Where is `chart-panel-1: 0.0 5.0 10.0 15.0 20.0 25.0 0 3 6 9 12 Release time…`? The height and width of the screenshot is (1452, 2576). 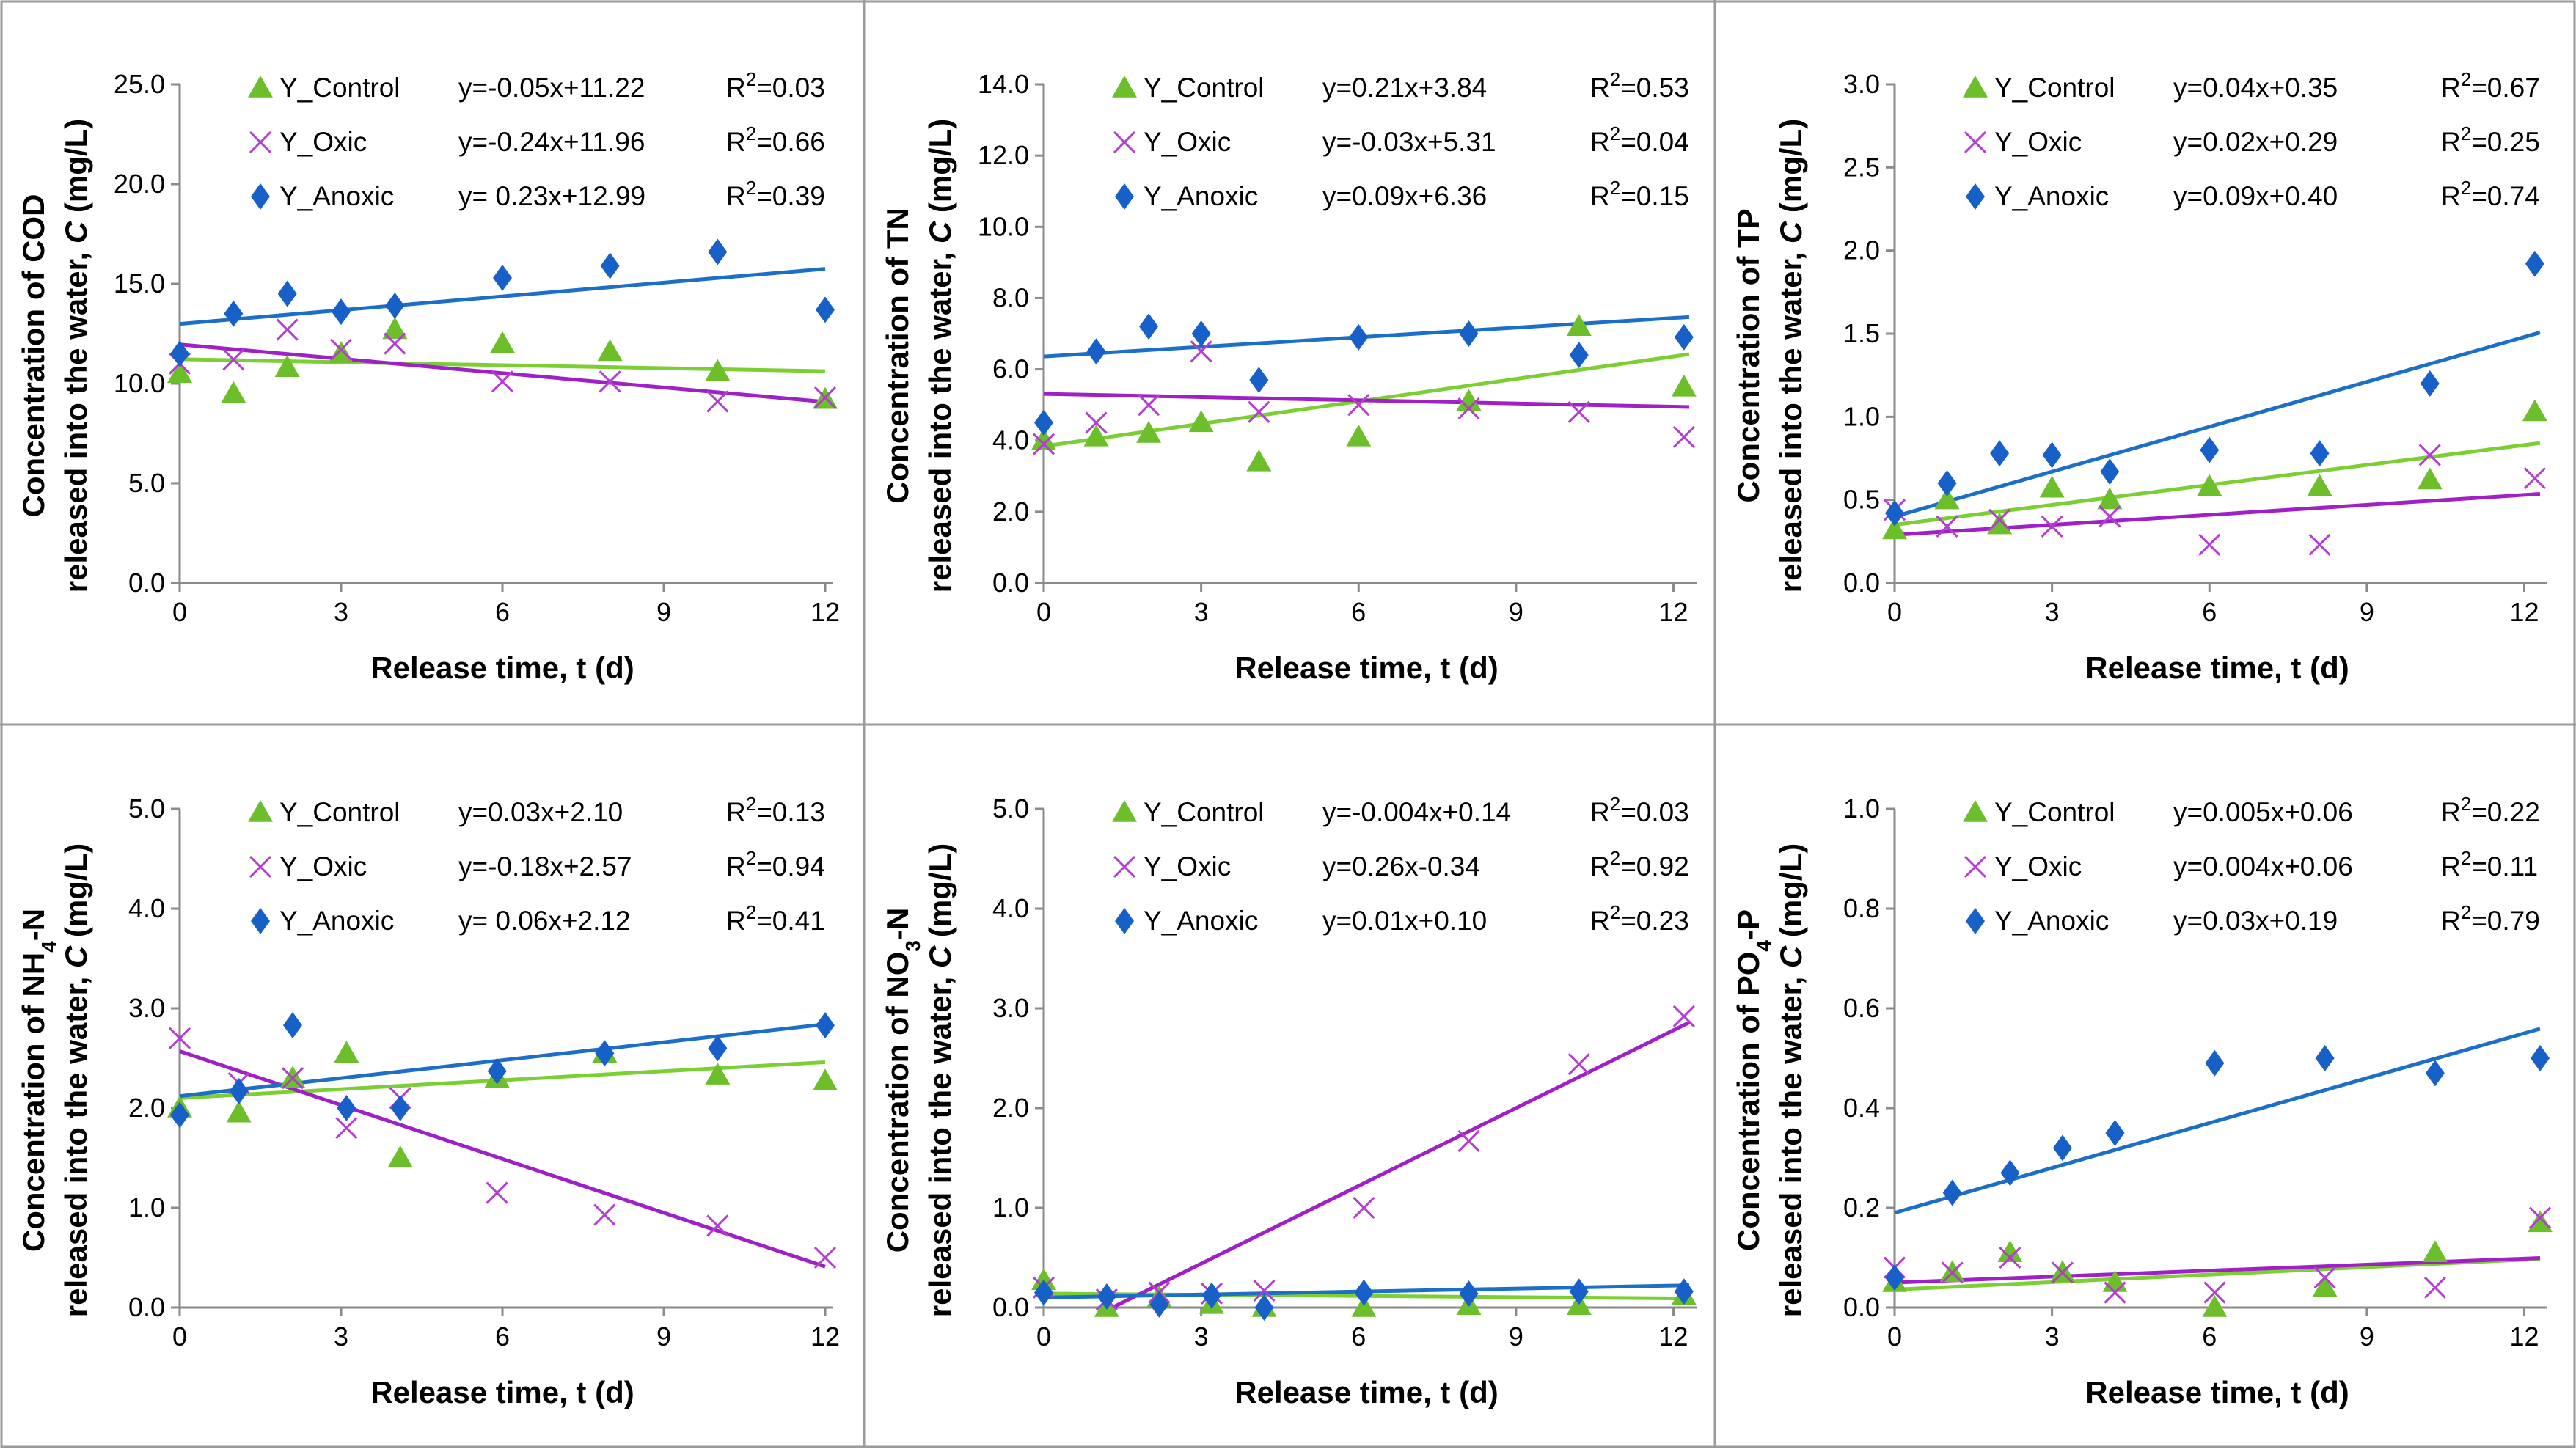 chart-panel-1: 0.0 5.0 10.0 15.0 20.0 25.0 0 3 6 9 12 Release time… is located at coordinates (428, 376).